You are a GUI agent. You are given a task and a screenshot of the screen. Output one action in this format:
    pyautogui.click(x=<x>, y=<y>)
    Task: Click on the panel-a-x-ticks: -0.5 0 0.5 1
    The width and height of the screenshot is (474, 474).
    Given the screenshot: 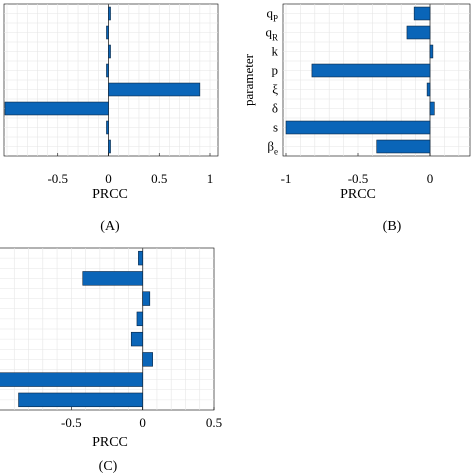 What is the action you would take?
    pyautogui.click(x=130, y=169)
    